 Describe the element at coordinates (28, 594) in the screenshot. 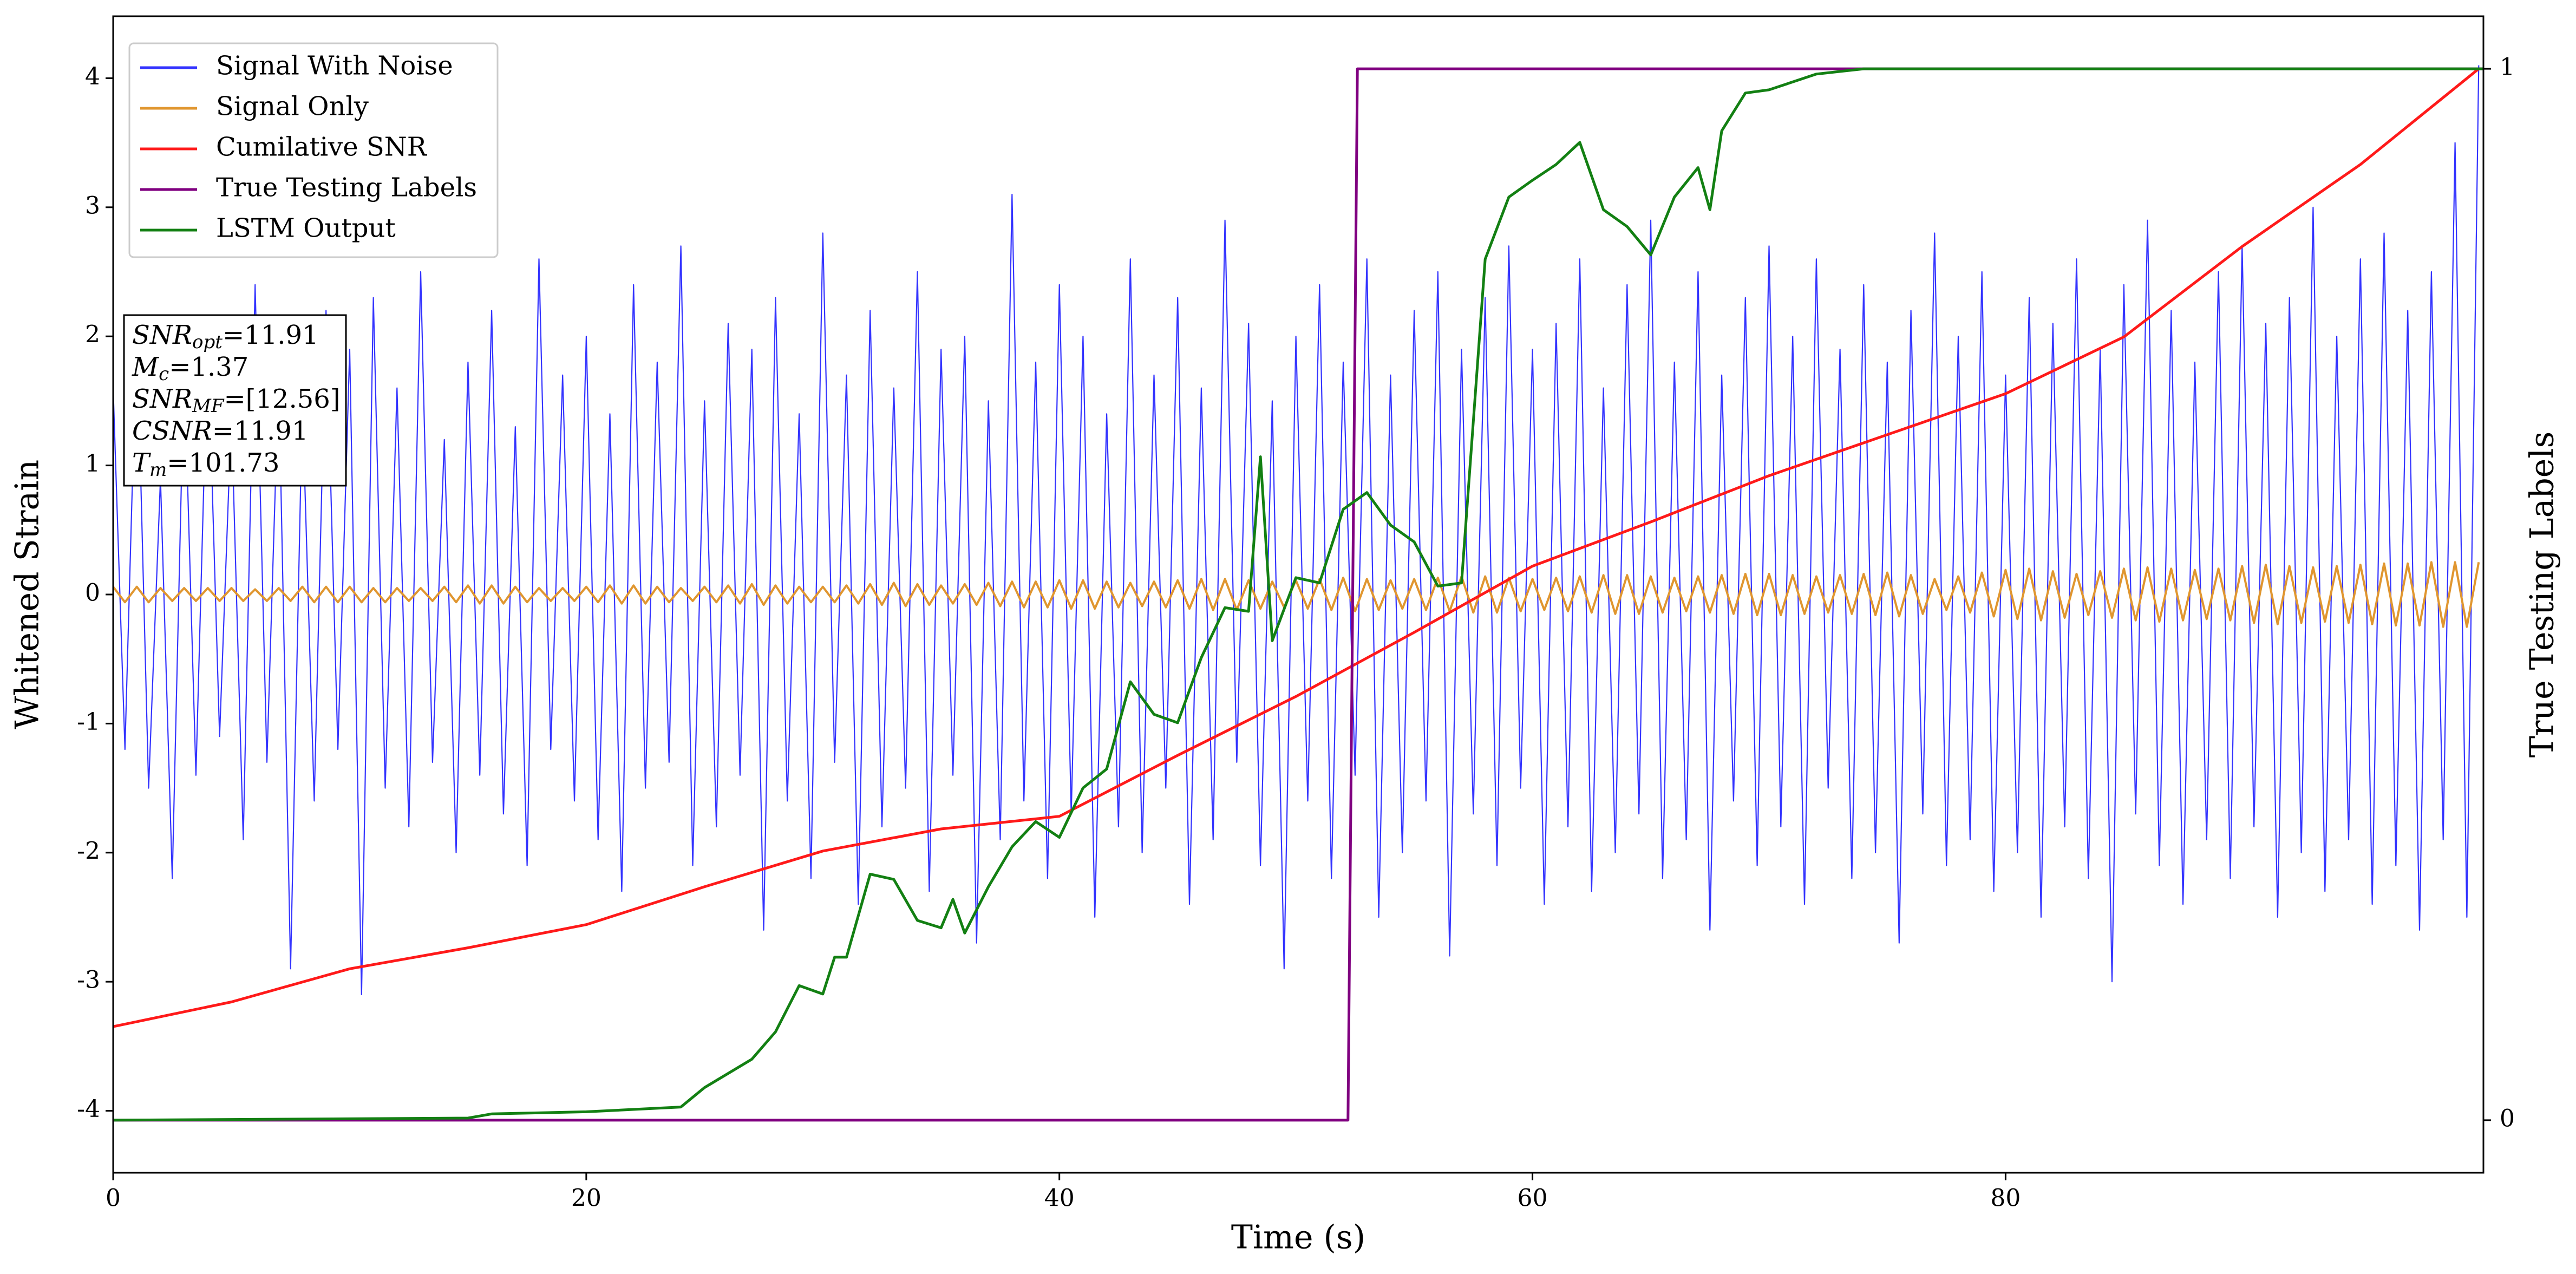

I see `y-axis-label: Whitened Strain` at that location.